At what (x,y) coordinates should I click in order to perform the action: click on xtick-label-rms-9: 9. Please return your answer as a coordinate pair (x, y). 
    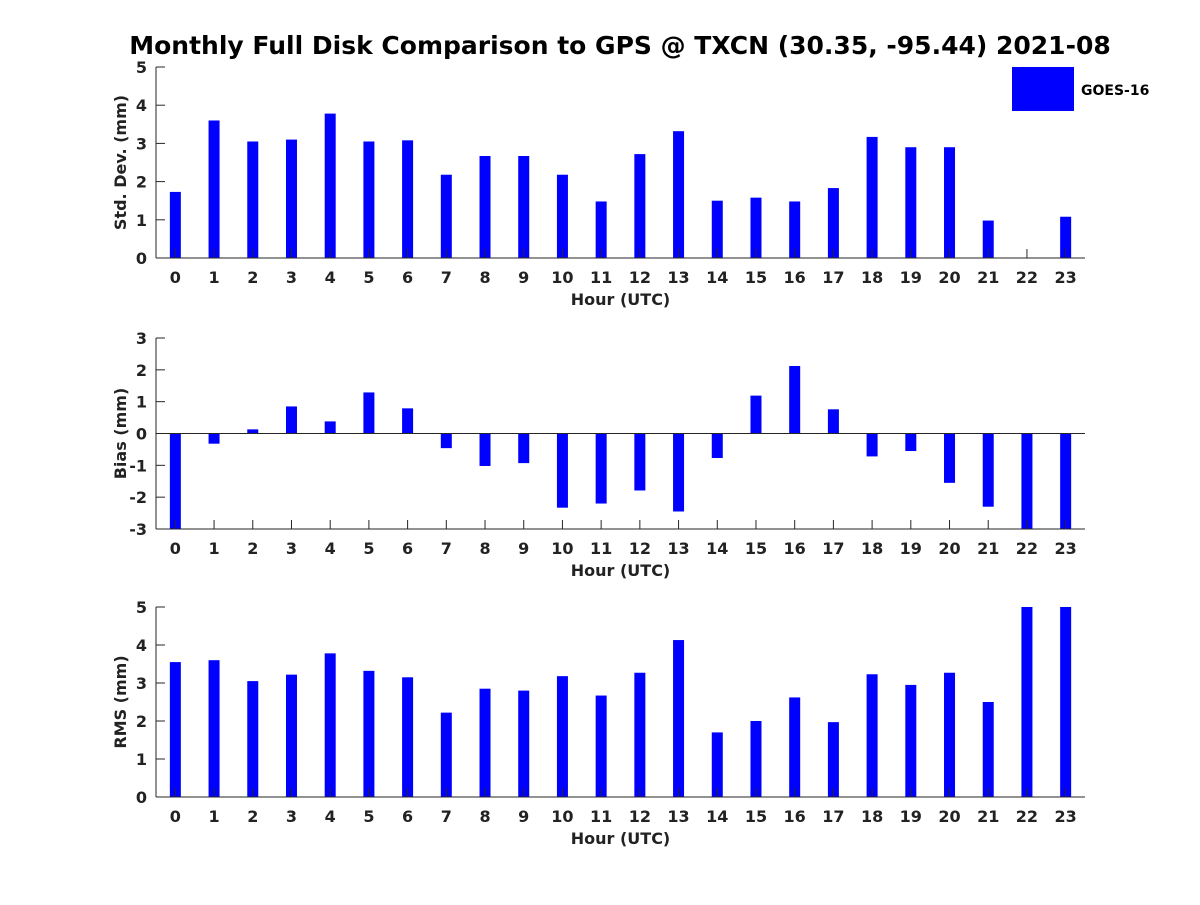
    Looking at the image, I should click on (523, 816).